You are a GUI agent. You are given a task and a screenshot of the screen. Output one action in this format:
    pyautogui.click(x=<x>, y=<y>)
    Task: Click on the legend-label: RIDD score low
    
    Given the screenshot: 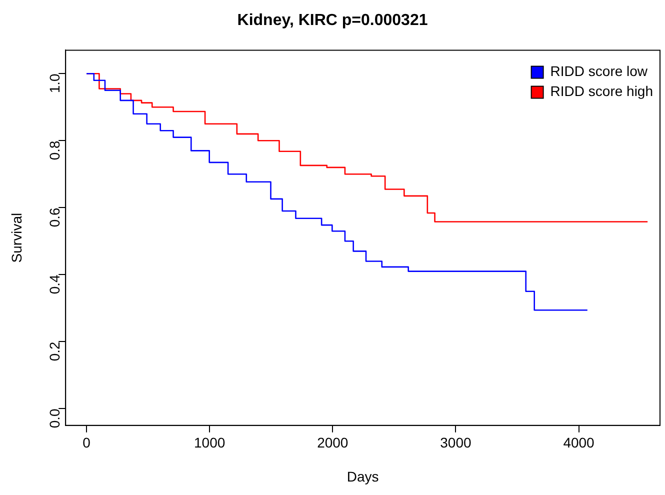 What is the action you would take?
    pyautogui.click(x=599, y=71)
    